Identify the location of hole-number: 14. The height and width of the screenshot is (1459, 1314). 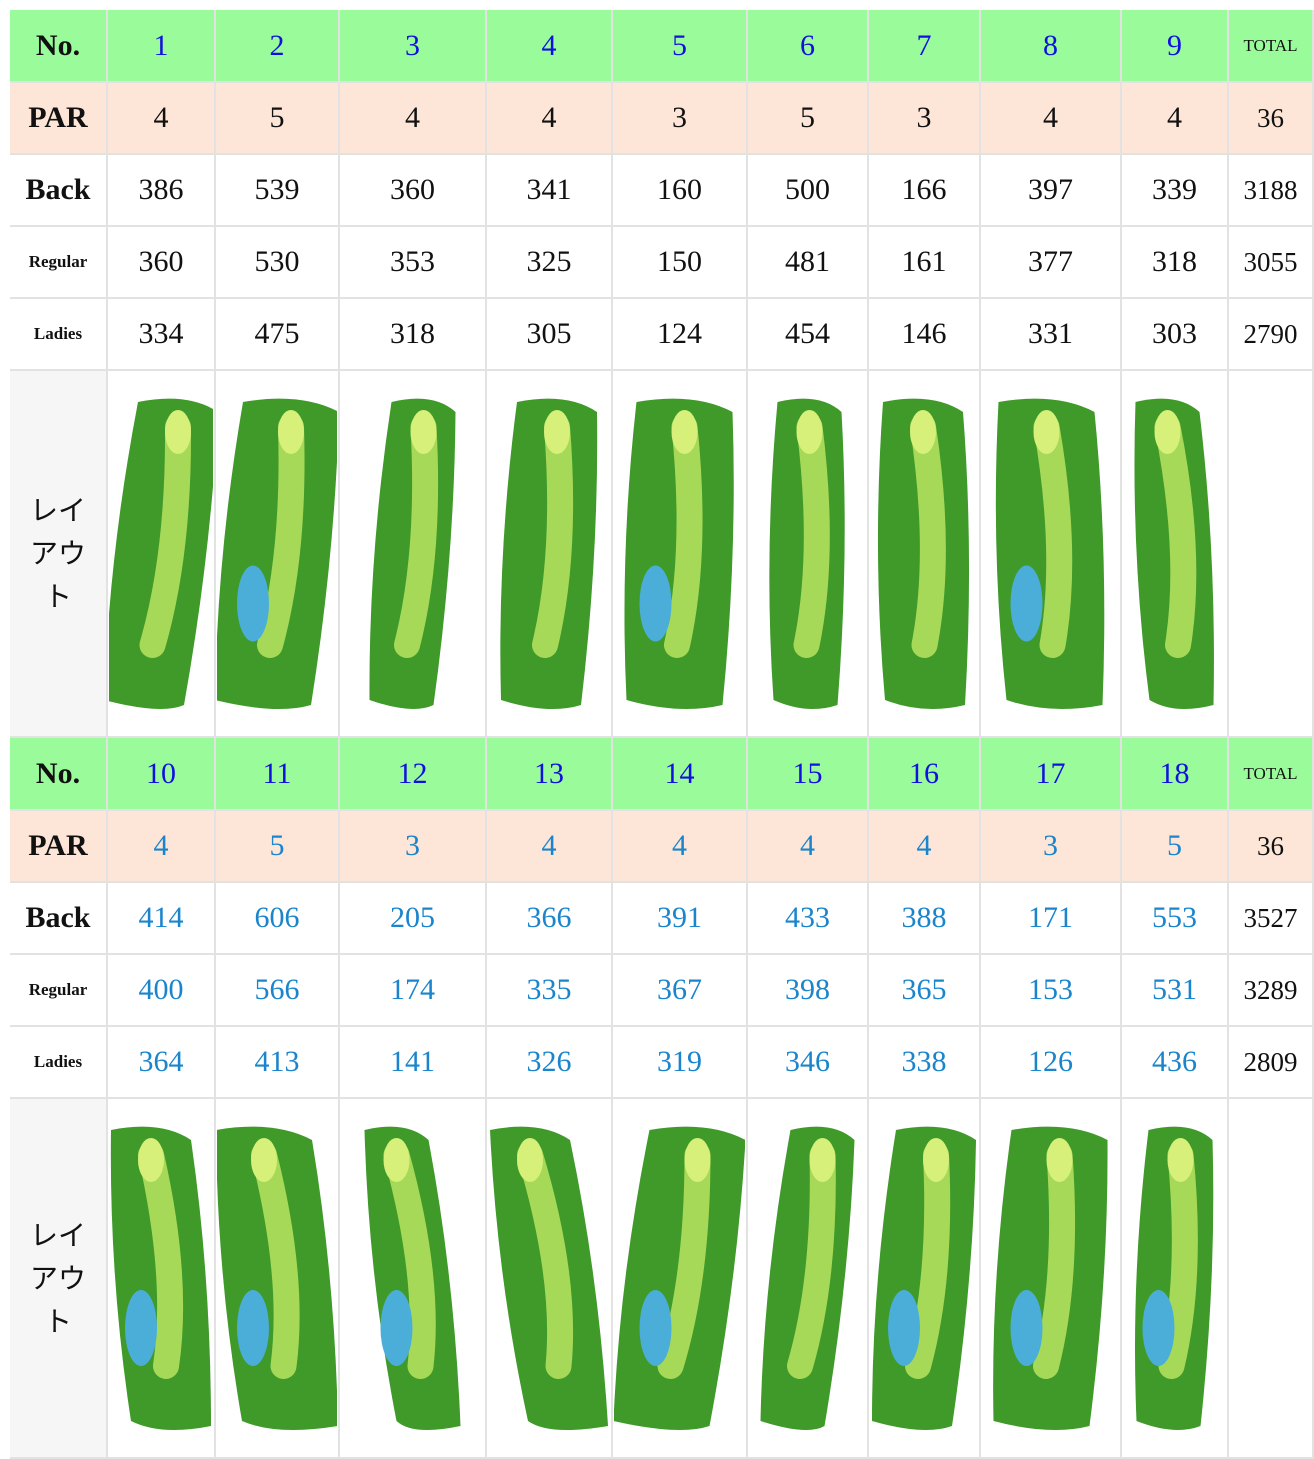
(680, 774).